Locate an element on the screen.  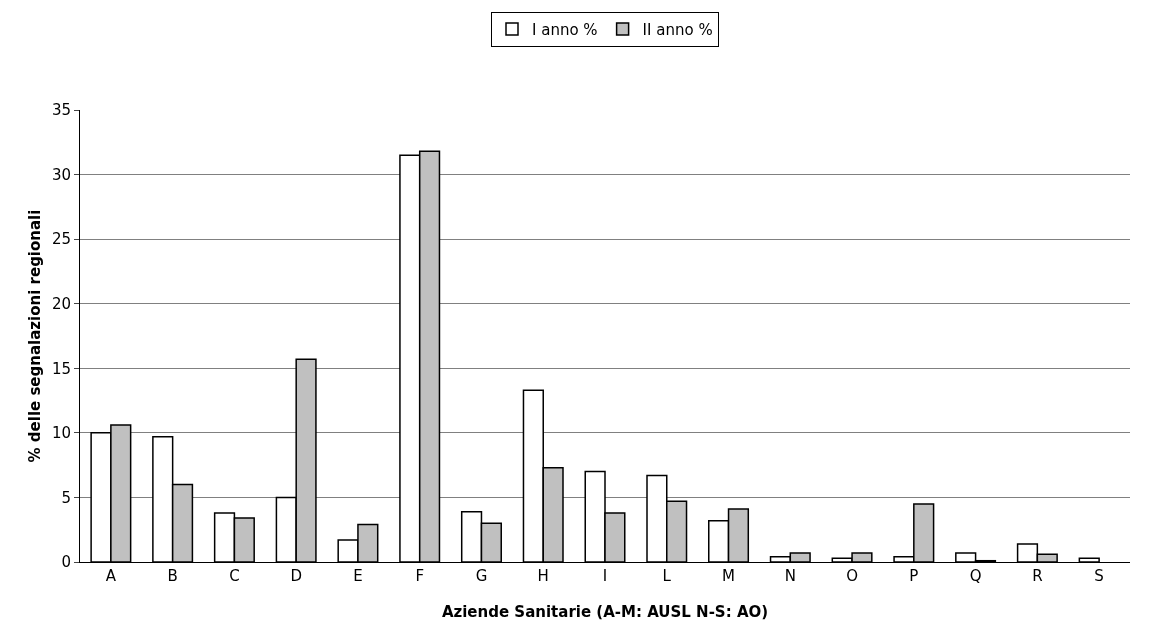
y-tick-label: 20 is located at coordinates (61, 303).